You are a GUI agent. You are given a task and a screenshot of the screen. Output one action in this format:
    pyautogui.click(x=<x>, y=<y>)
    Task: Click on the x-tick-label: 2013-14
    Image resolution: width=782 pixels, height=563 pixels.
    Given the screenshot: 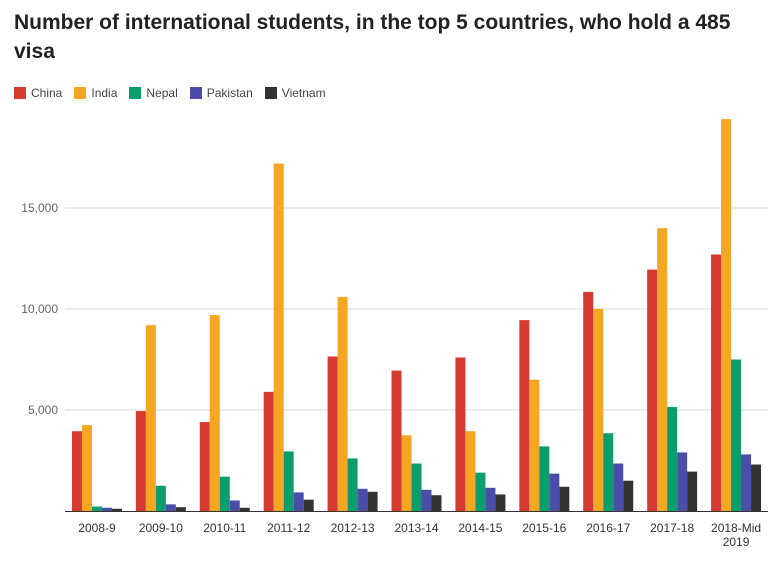 What is the action you would take?
    pyautogui.click(x=416, y=528)
    